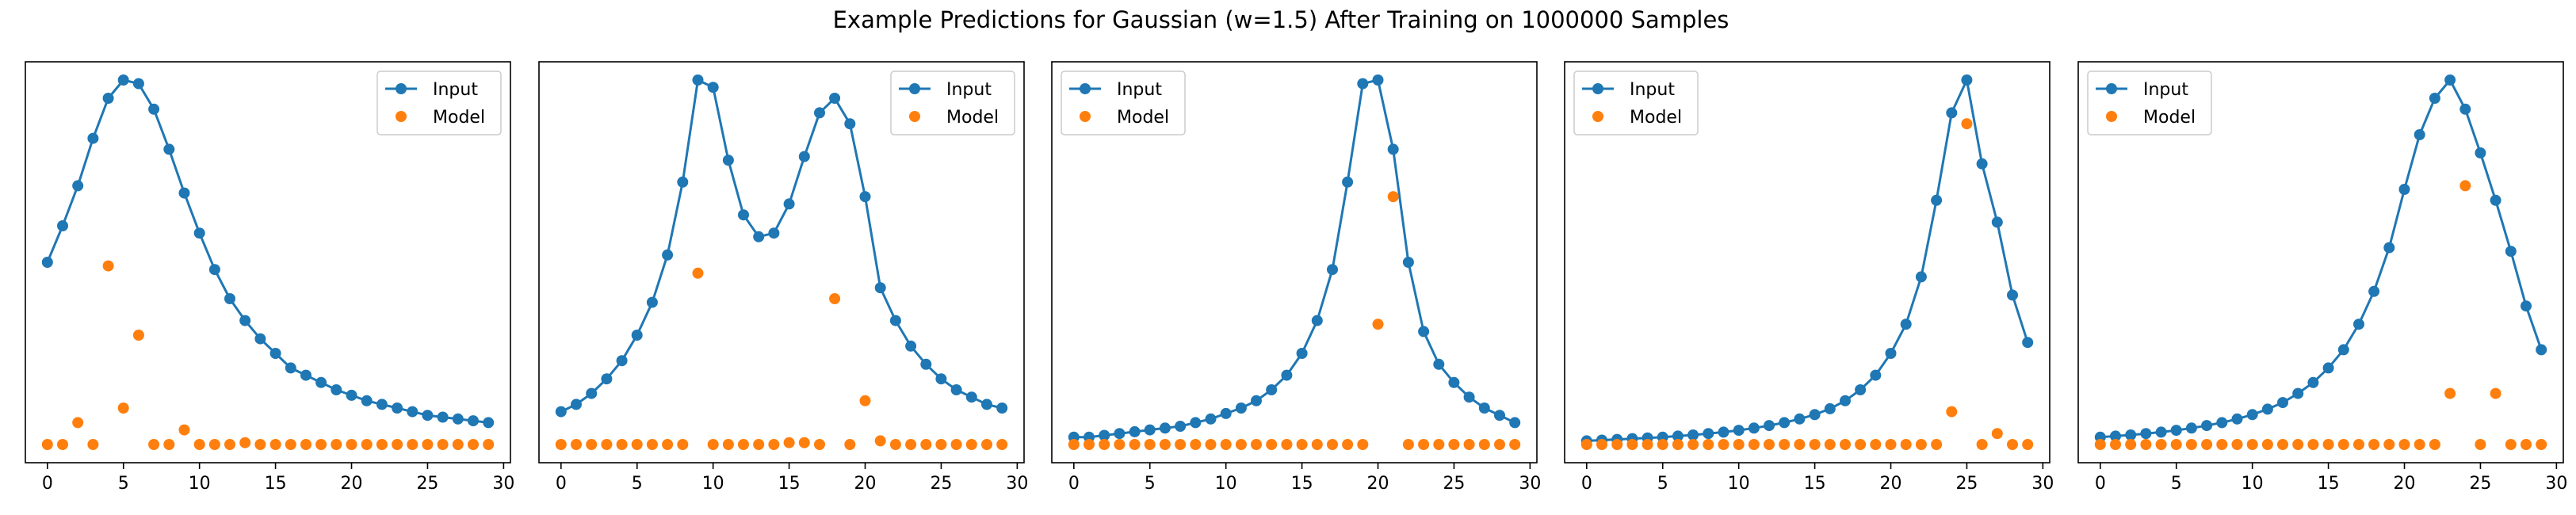 Image resolution: width=2576 pixels, height=515 pixels. I want to click on x-tick-label: 10, so click(2253, 484).